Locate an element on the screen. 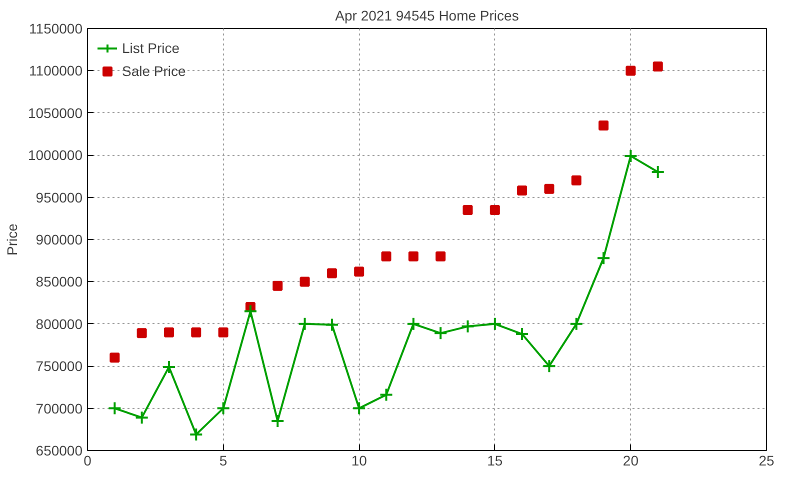 The width and height of the screenshot is (800, 480). y-tick-label: 650000 is located at coordinates (59, 450).